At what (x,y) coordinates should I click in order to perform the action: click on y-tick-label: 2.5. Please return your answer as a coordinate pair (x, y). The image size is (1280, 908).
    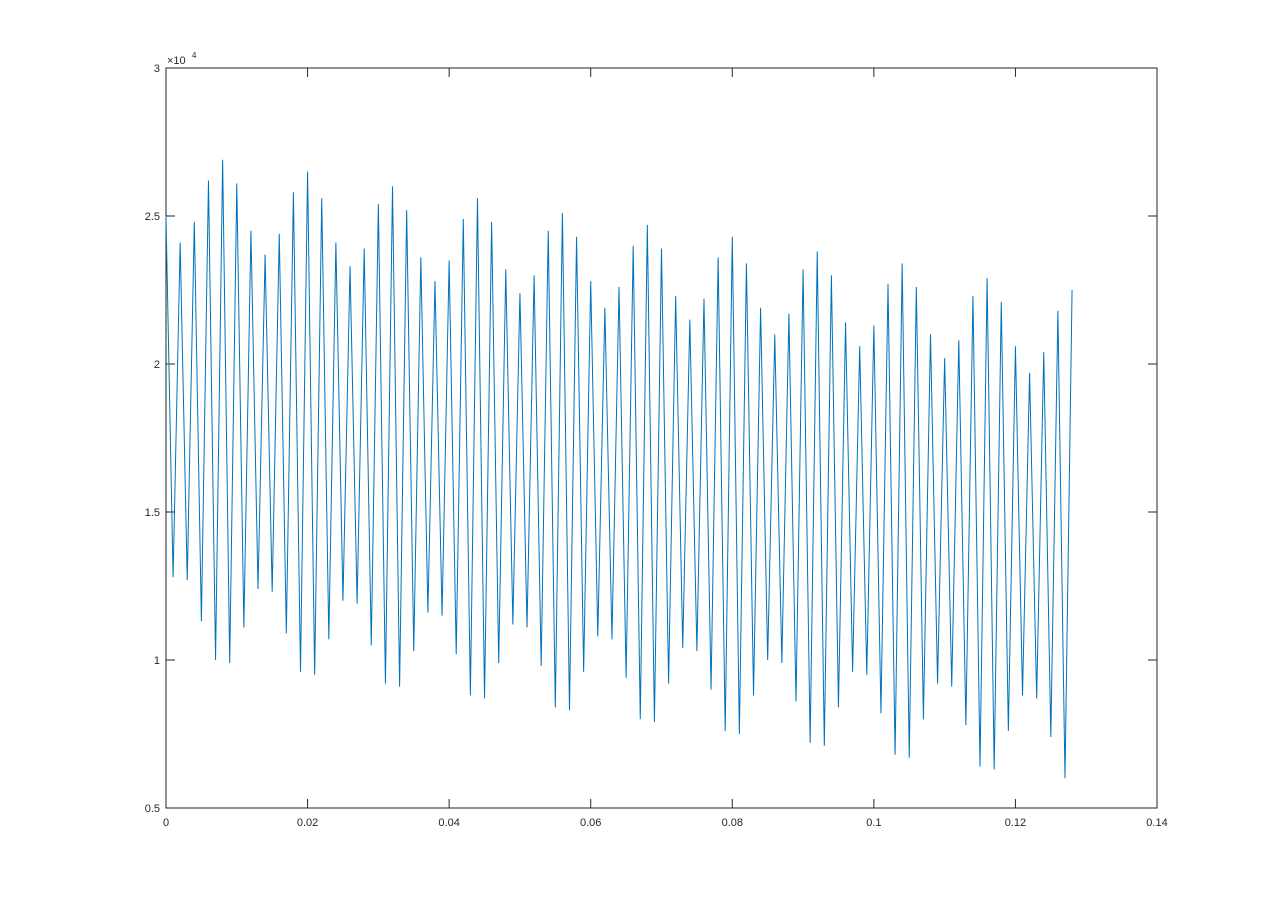
    Looking at the image, I should click on (152, 217).